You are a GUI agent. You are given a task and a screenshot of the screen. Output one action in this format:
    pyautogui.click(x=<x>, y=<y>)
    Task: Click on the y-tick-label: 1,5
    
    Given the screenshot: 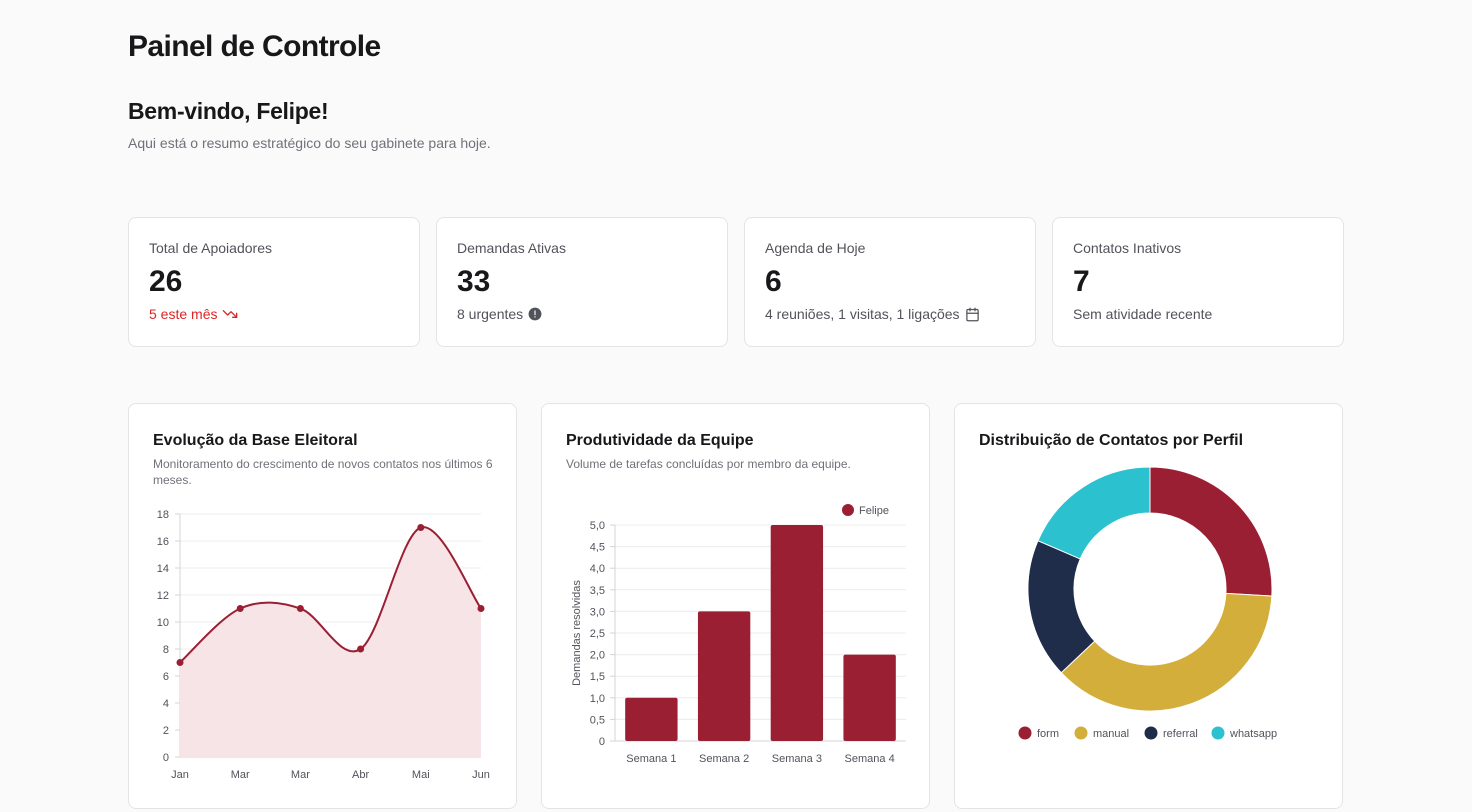 What is the action you would take?
    pyautogui.click(x=597, y=677)
    